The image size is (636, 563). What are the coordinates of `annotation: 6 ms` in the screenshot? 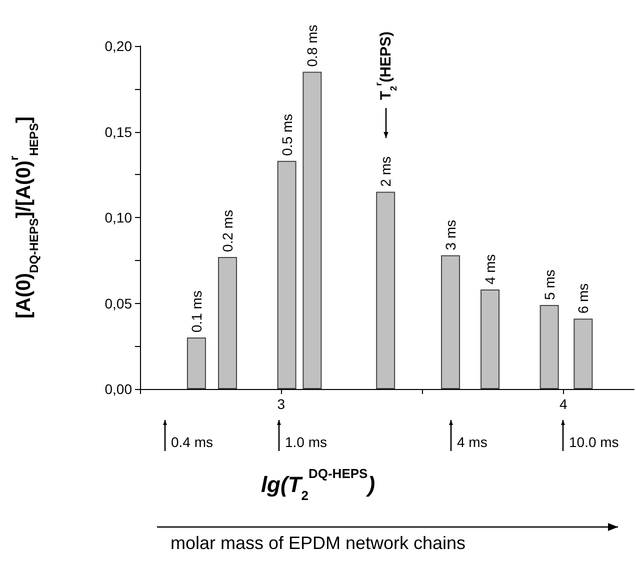 It's located at (583, 298).